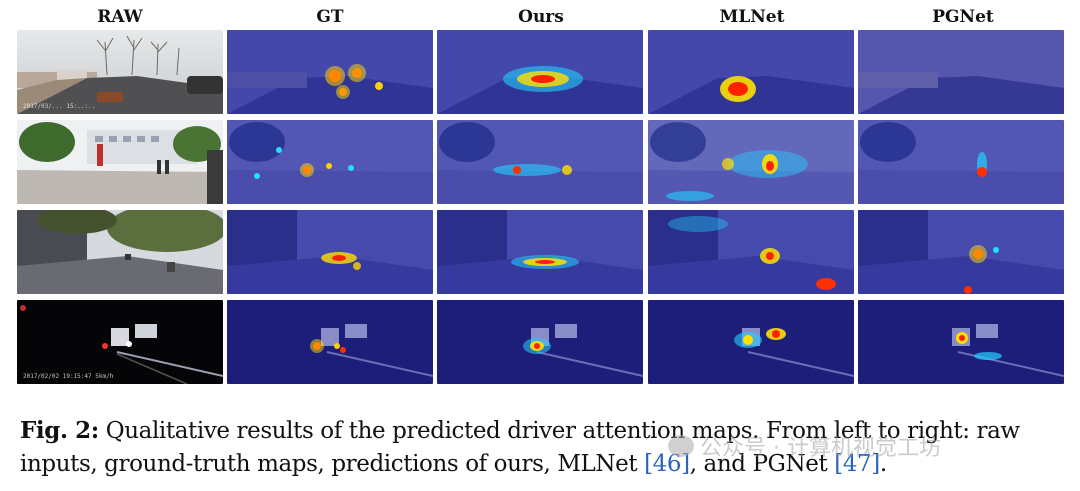 Image resolution: width=1080 pixels, height=491 pixels. I want to click on column-headers: RAW GT Ours MLNet PGNet, so click(540, 17).